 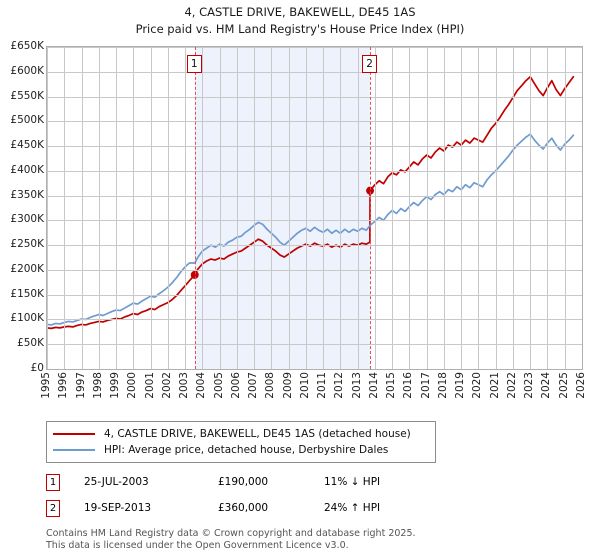 What do you see at coordinates (53, 482) in the screenshot?
I see `transaction-index-badge: 1` at bounding box center [53, 482].